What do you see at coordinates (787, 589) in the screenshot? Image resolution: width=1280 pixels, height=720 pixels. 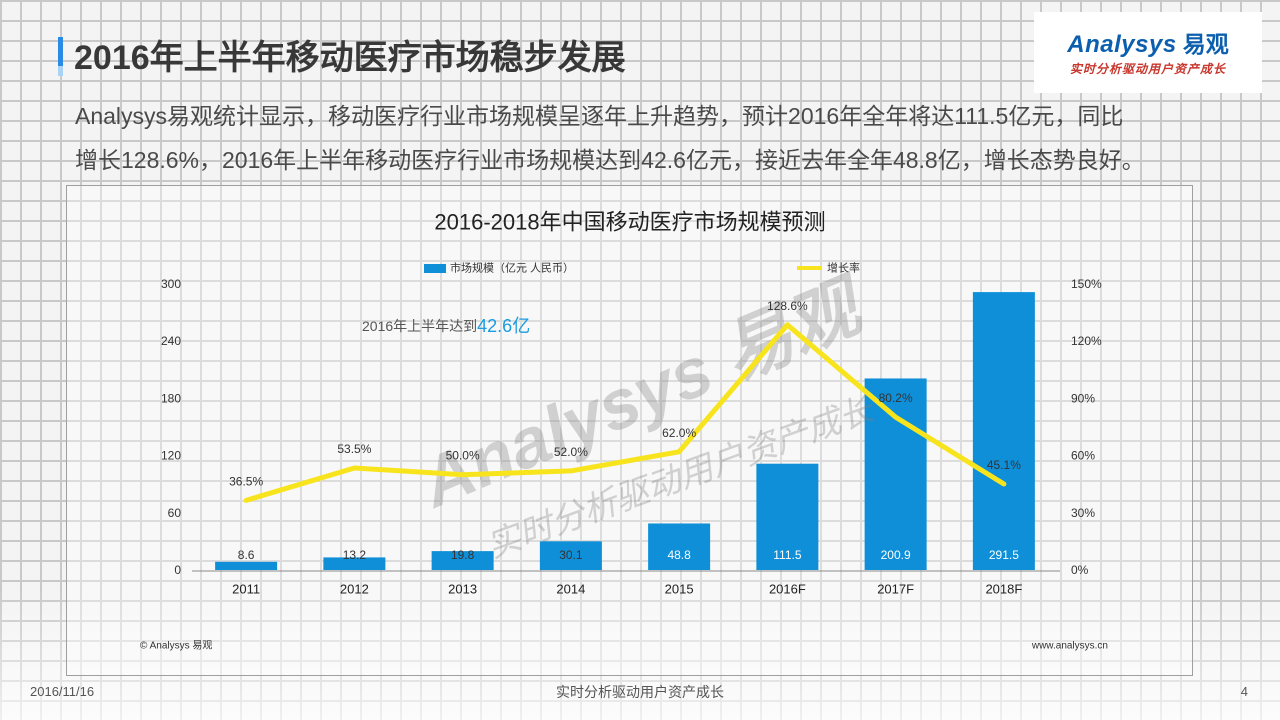 I see `category-label: 2016F` at bounding box center [787, 589].